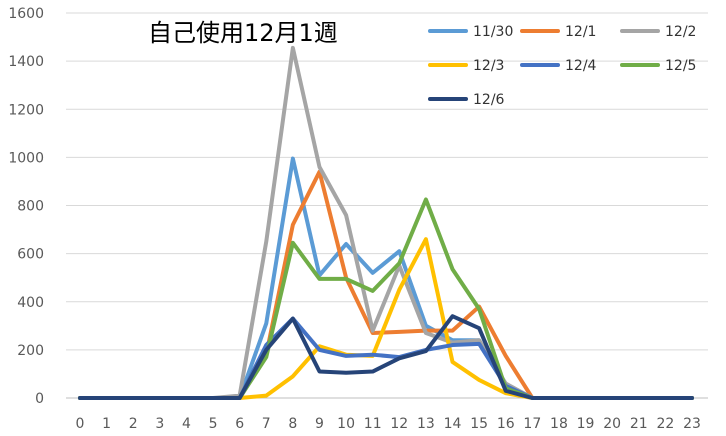 The height and width of the screenshot is (436, 726). I want to click on x-tick-label: 7, so click(266, 424).